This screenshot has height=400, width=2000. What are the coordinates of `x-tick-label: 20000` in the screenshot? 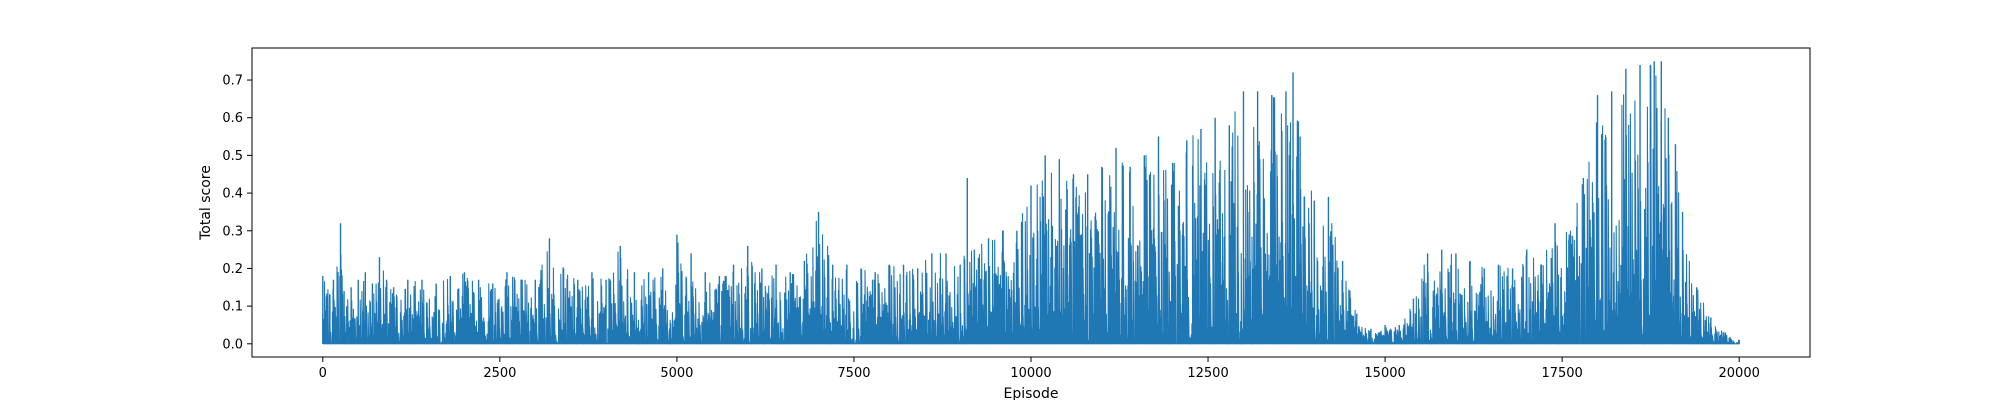 It's located at (1739, 373).